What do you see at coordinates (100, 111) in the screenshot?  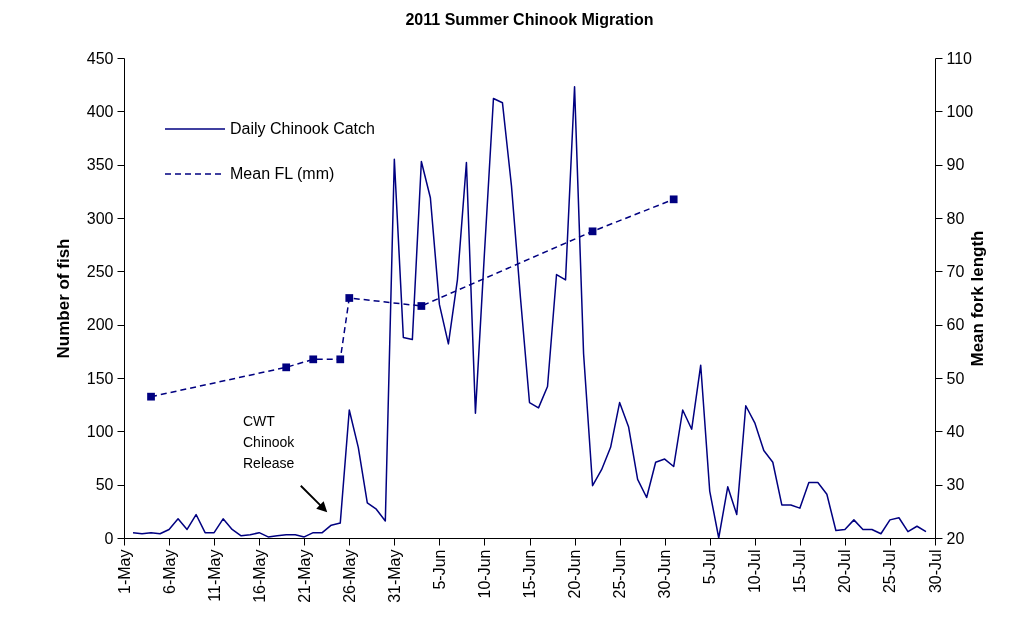 I see `y-tick-label: 400` at bounding box center [100, 111].